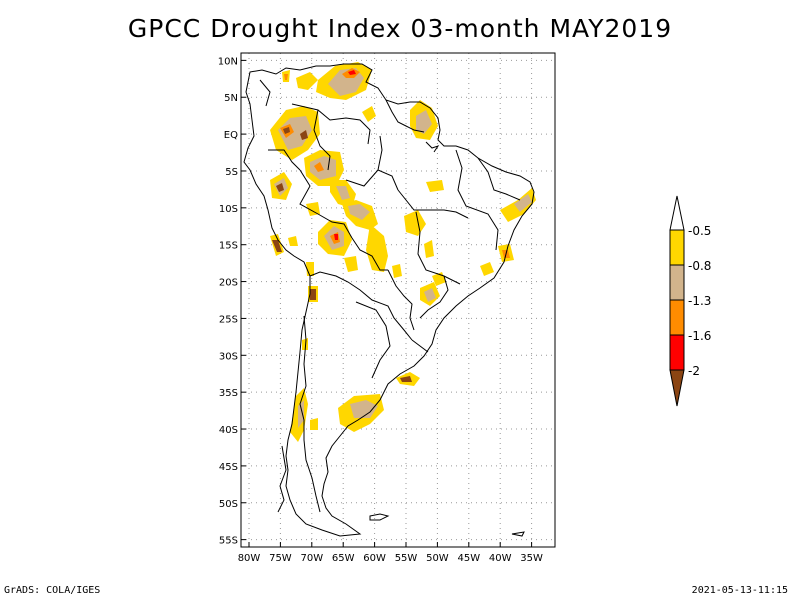 Image resolution: width=800 pixels, height=600 pixels. What do you see at coordinates (313, 294) in the screenshot?
I see `drought-area-chile-north-brown` at bounding box center [313, 294].